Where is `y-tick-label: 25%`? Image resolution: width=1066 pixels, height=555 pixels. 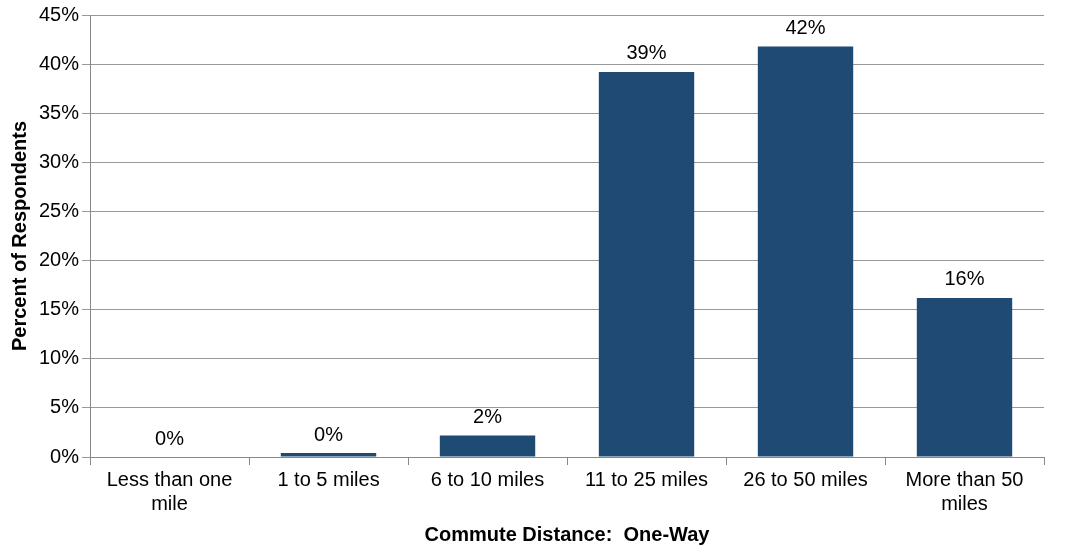 y-tick-label: 25% is located at coordinates (59, 209).